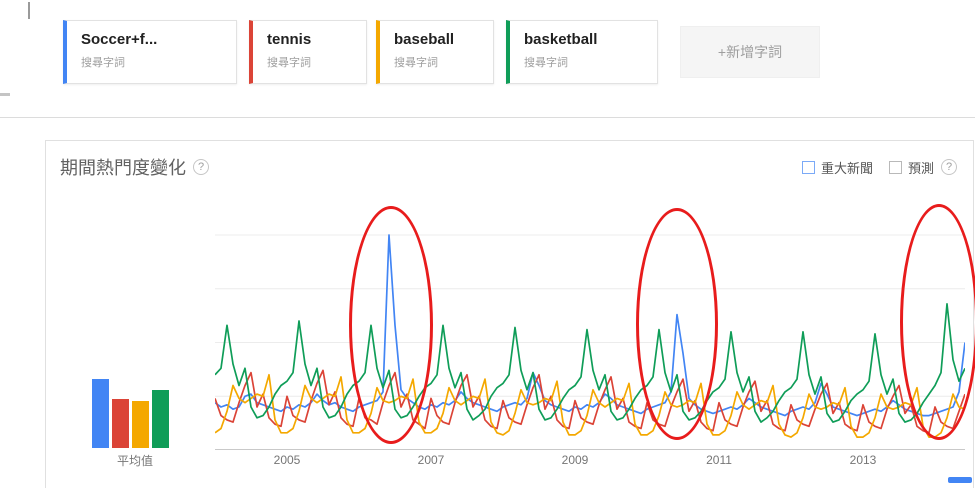  I want to click on average-bar-basketball, so click(160, 419).